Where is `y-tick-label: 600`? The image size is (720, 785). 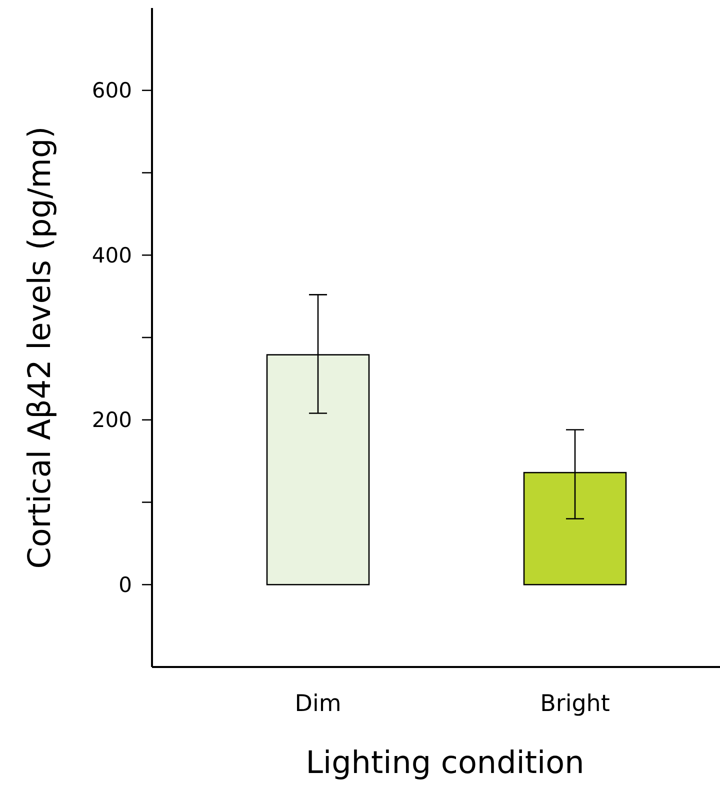
y-tick-label: 600 is located at coordinates (112, 90).